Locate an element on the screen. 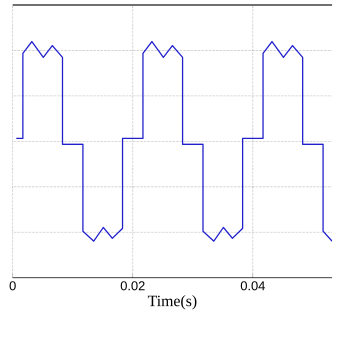 The image size is (342, 339). x-tick-label: 0 is located at coordinates (13, 285).